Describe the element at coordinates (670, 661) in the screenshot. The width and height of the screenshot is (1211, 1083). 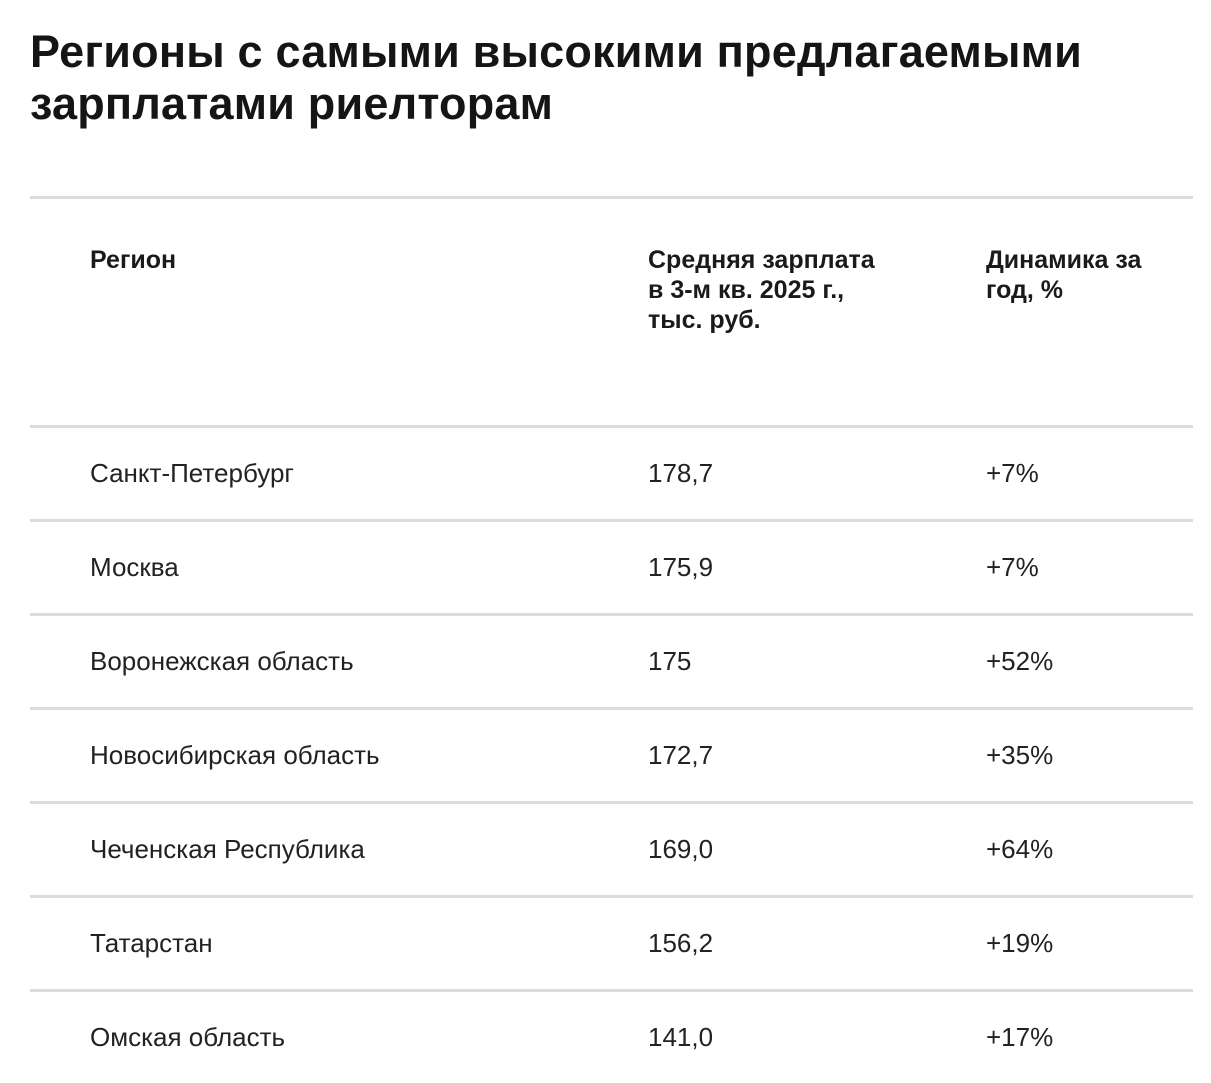
I see `cell-salary: 175` at that location.